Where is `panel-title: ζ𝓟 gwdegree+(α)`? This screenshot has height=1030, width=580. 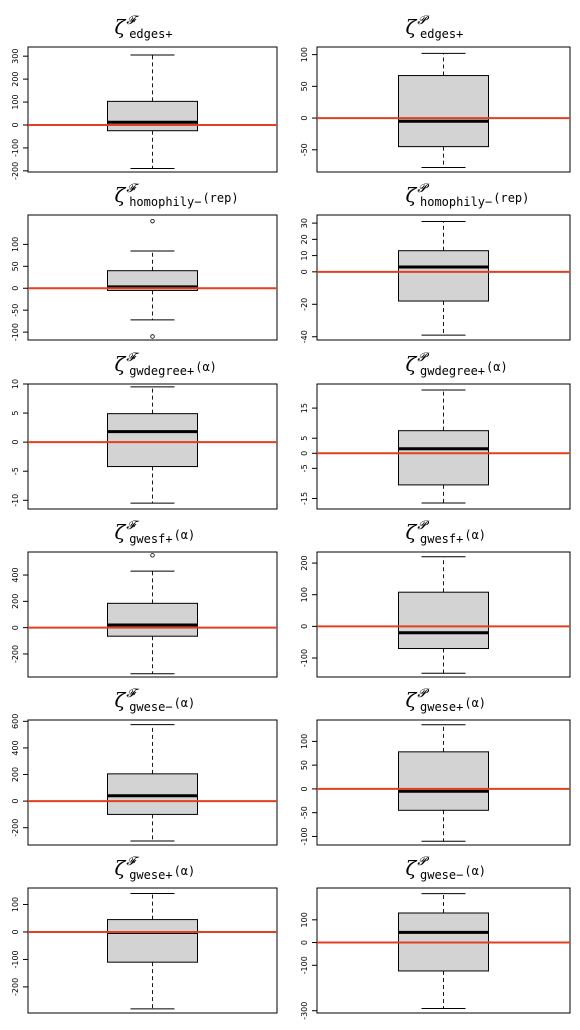
panel-title: ζ𝓟 gwdegree+(α) is located at coordinates (457, 364).